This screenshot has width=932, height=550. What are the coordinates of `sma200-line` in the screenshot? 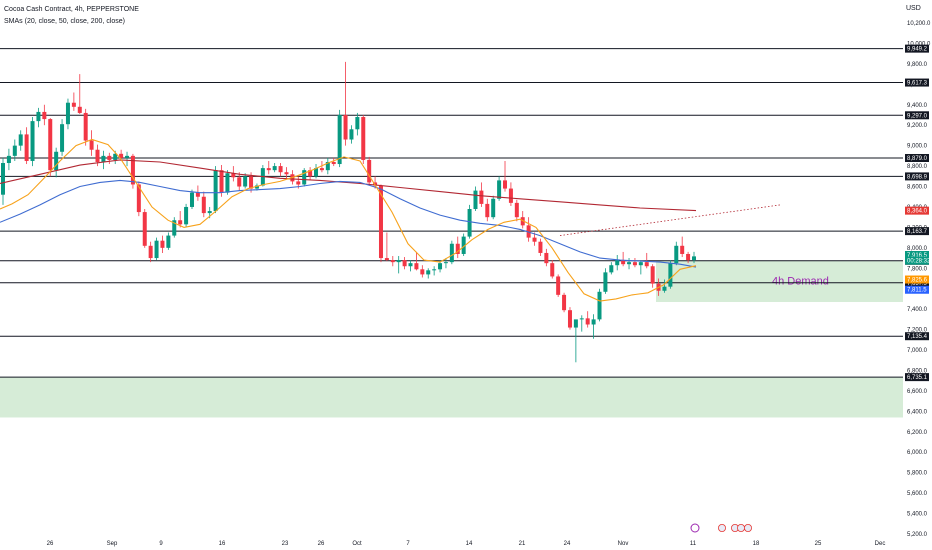 It's located at (348, 185).